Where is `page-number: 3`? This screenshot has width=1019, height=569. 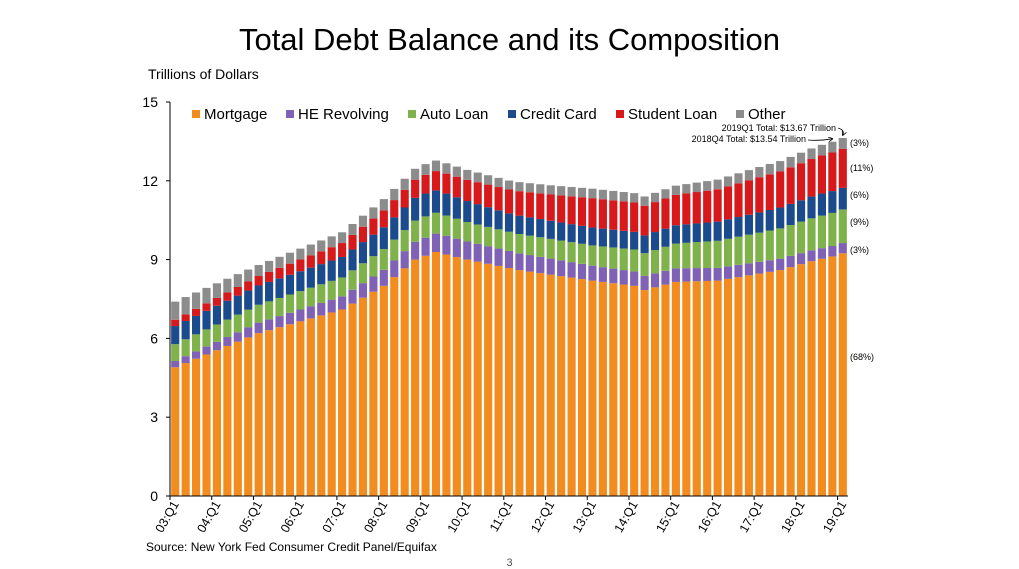
page-number: 3 is located at coordinates (509, 563).